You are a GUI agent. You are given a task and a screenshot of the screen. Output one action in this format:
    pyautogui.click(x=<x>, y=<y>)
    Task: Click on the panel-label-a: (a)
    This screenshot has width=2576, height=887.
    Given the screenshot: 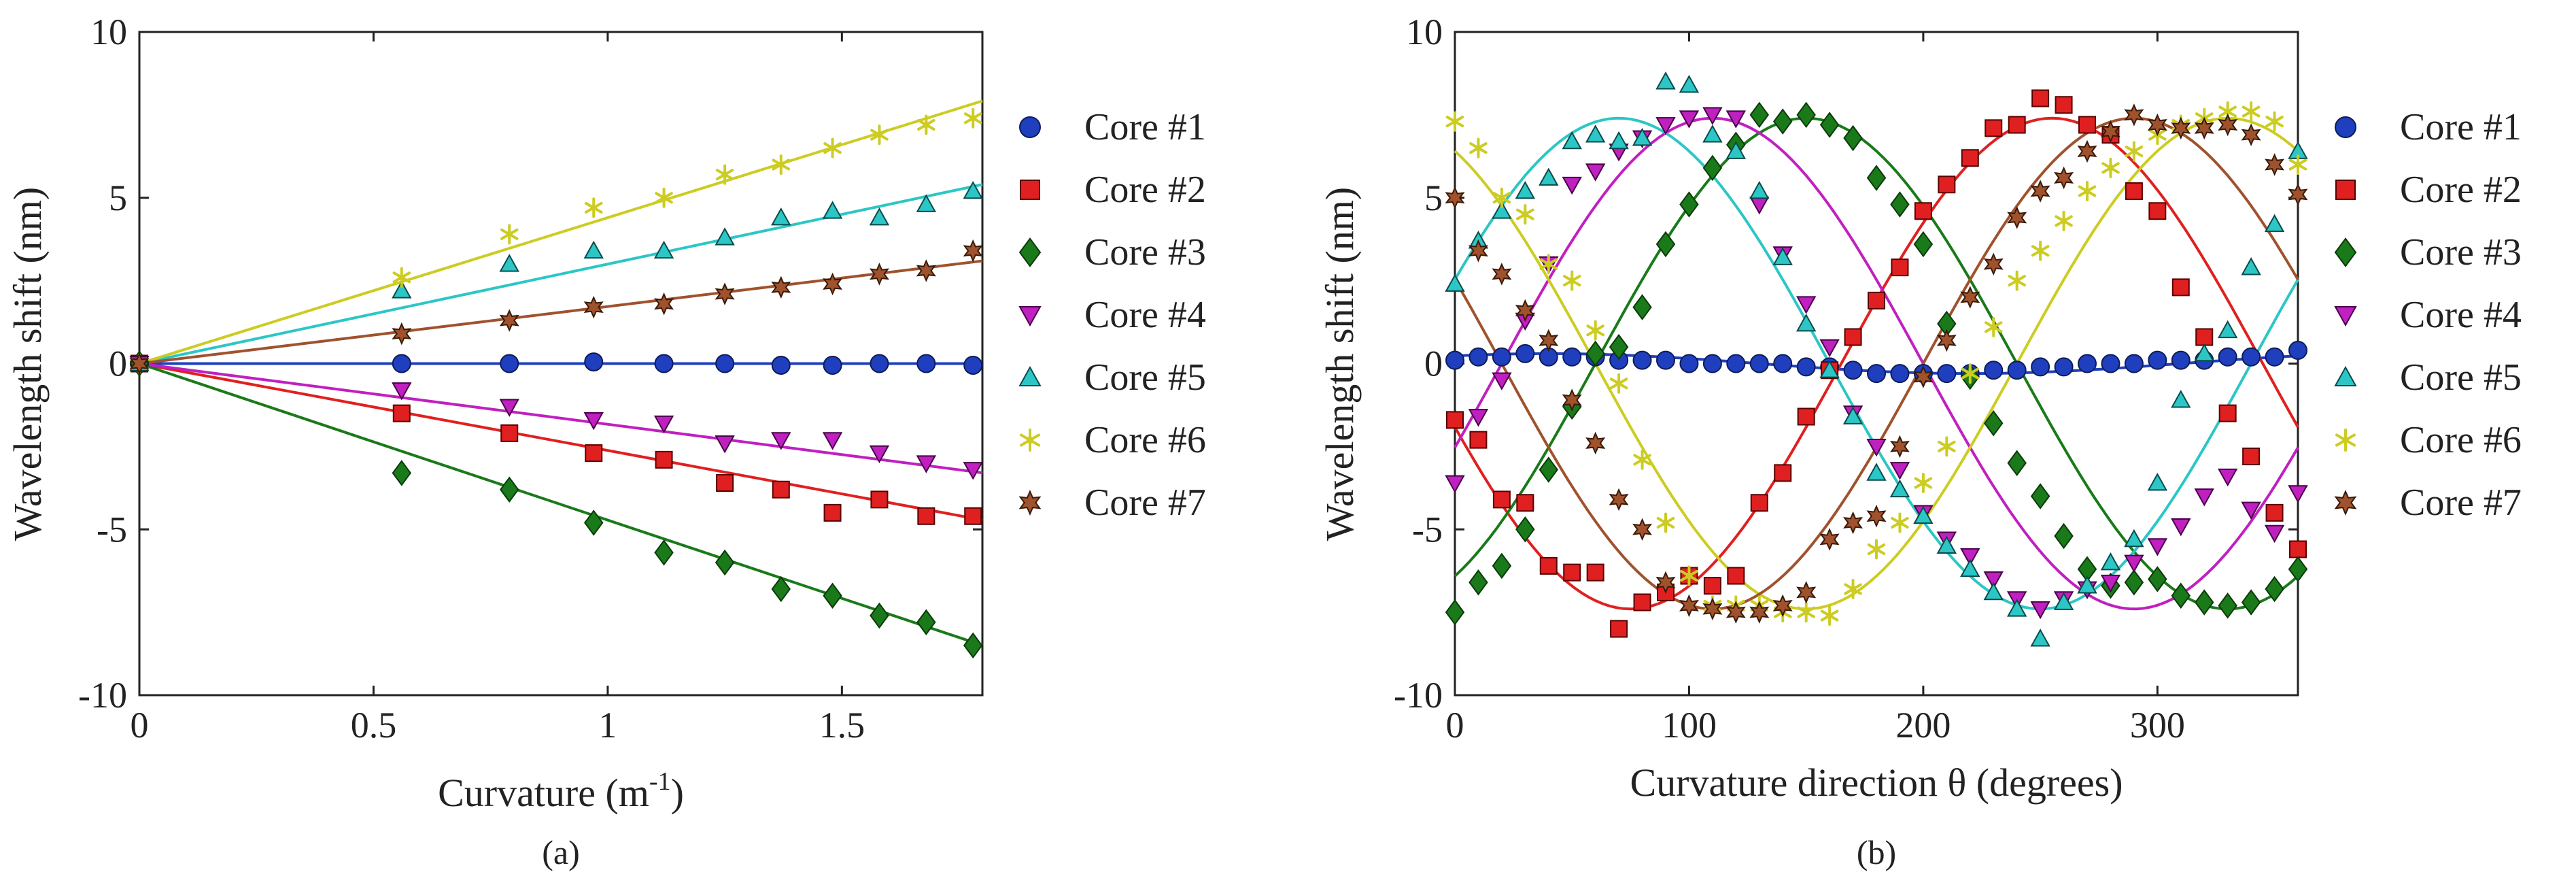 What is the action you would take?
    pyautogui.click(x=561, y=852)
    